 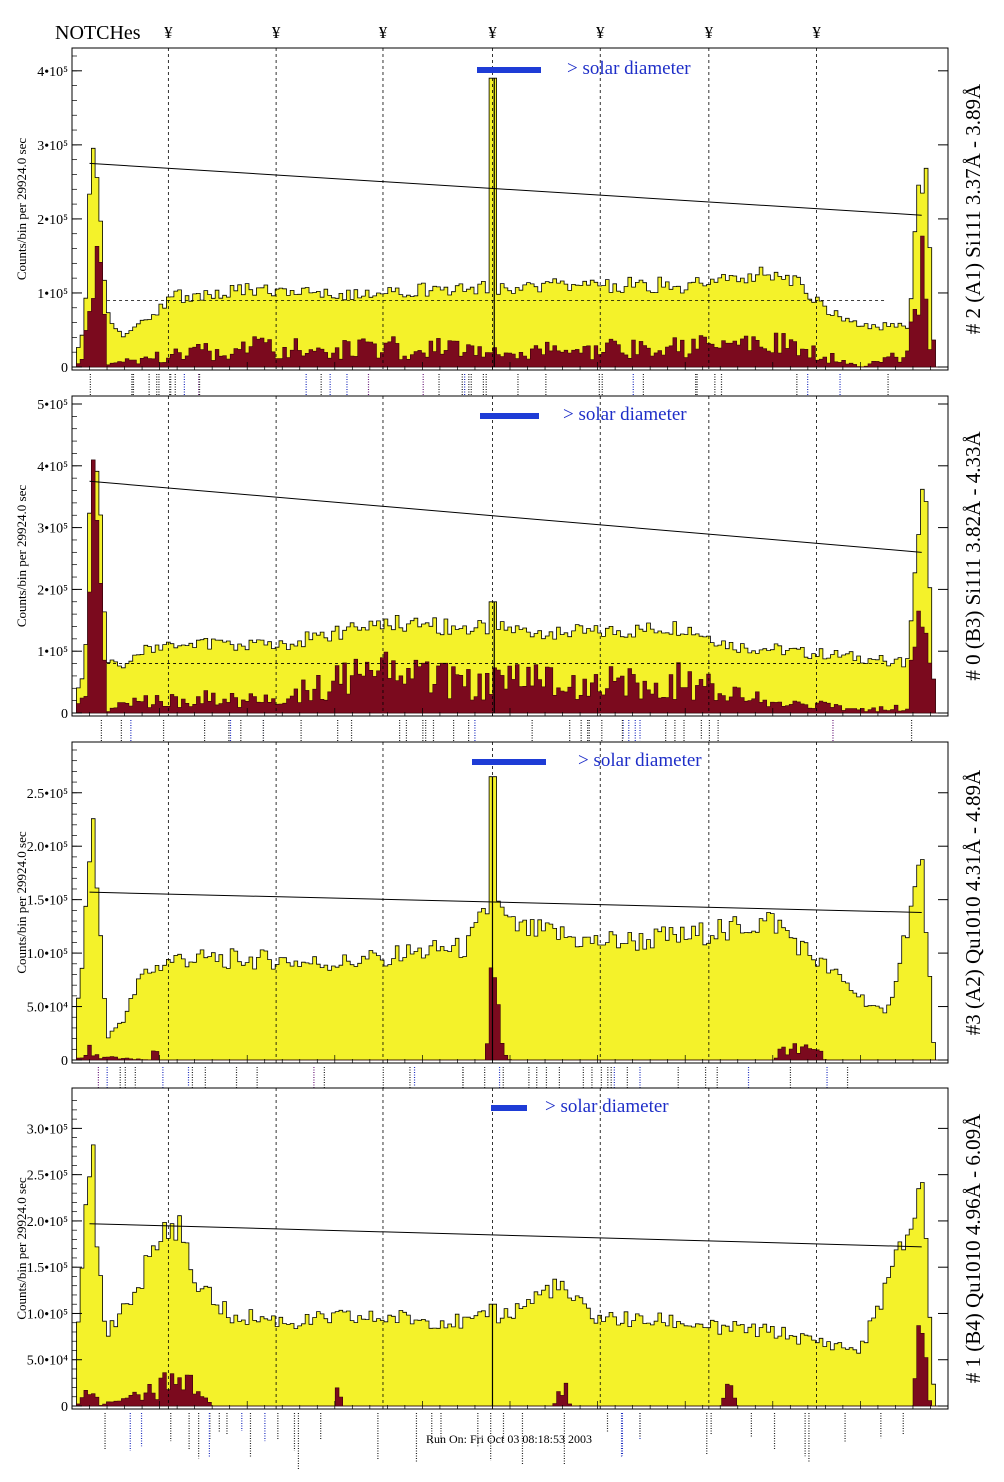 I want to click on y-tick-label: 5•10⁵, so click(x=52, y=405).